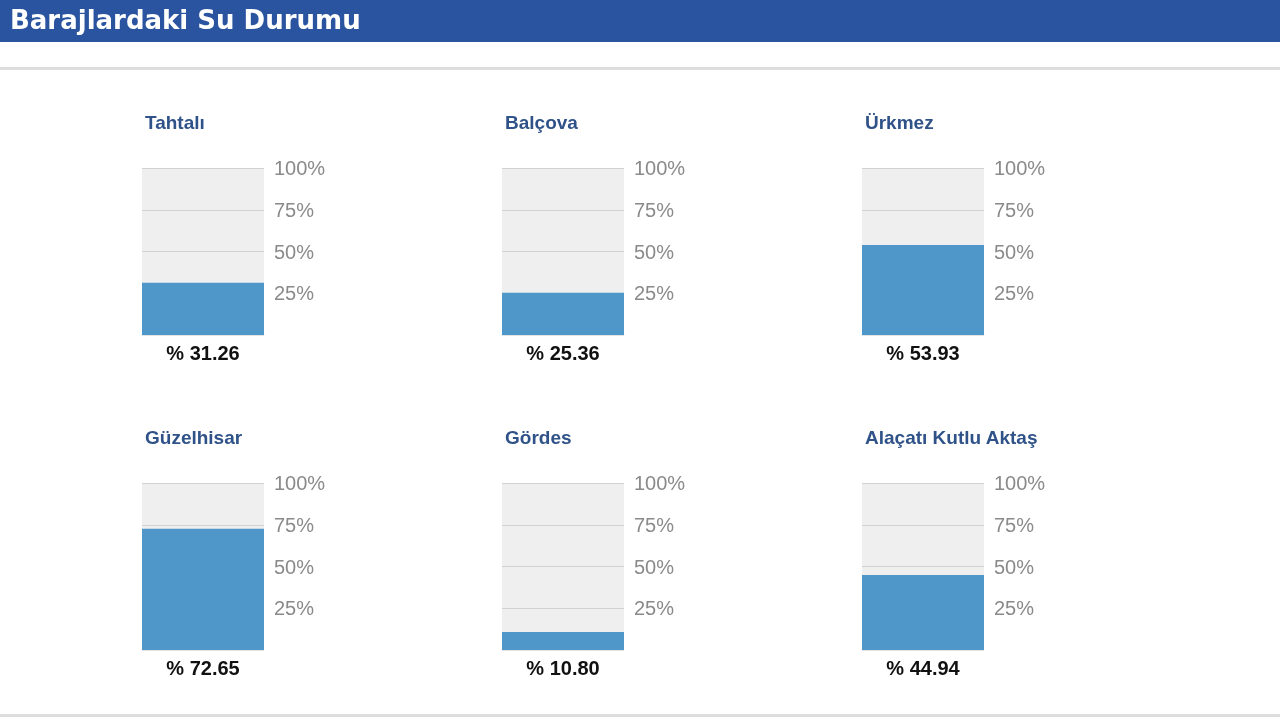  What do you see at coordinates (194, 437) in the screenshot?
I see `chart-title: Güzelhisar` at bounding box center [194, 437].